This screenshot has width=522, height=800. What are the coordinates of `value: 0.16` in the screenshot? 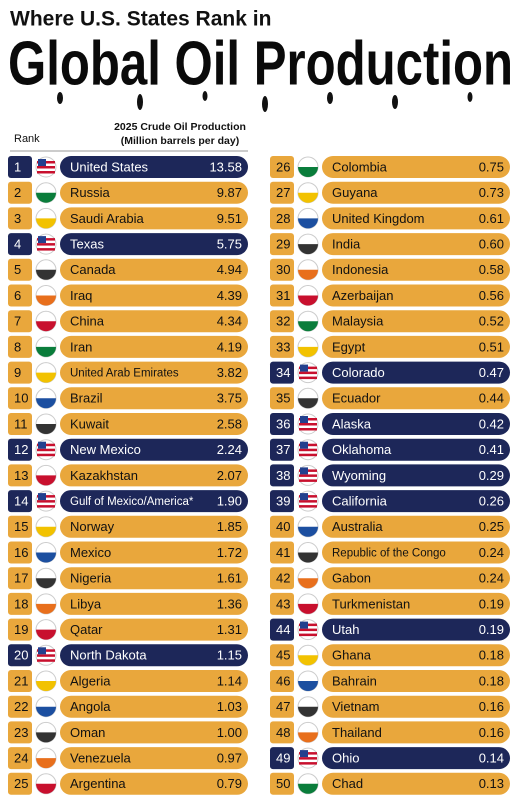 It's located at (491, 732).